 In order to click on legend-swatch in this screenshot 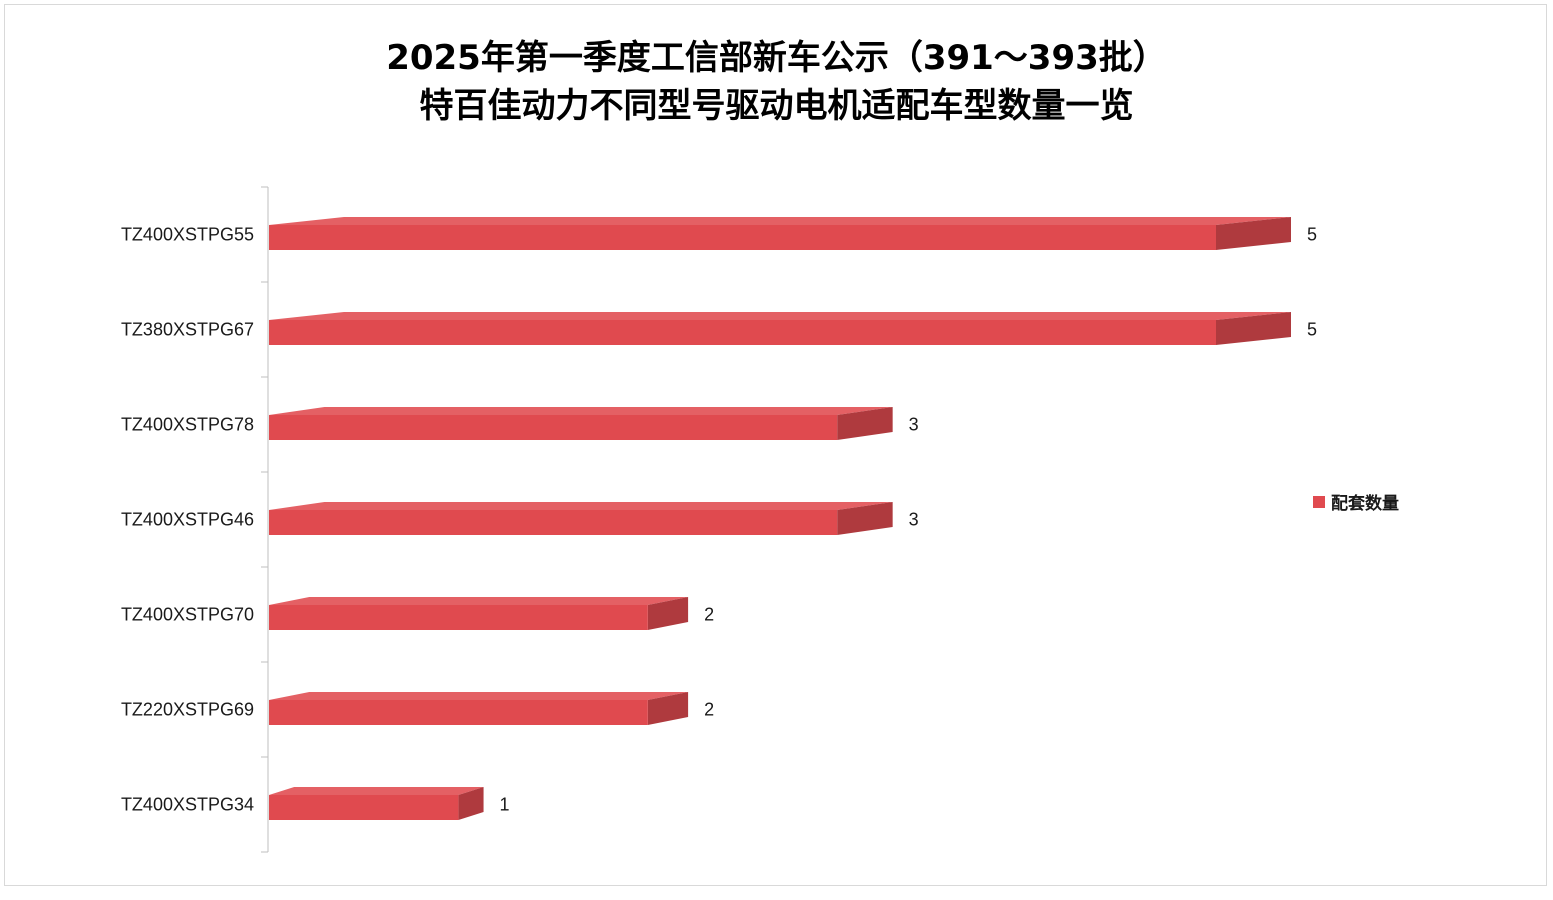, I will do `click(1319, 501)`.